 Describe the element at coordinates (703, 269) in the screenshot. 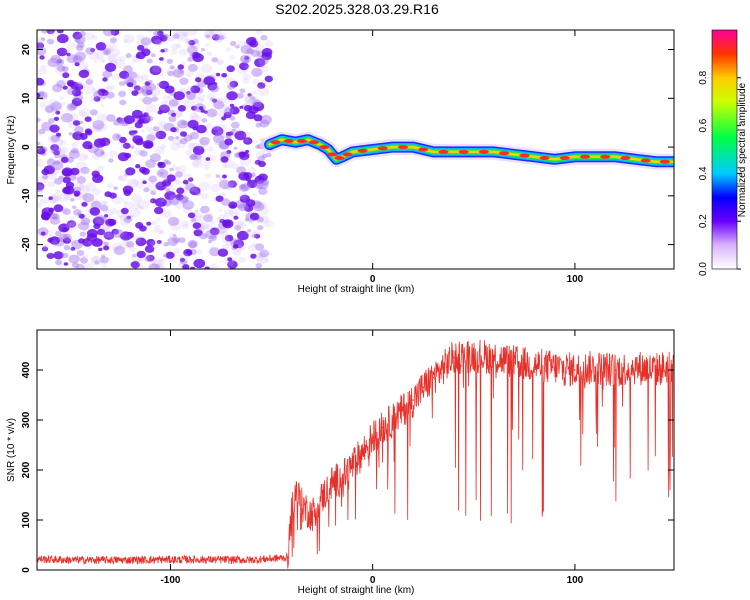

I see `colorbar-tick-label: 0.0` at that location.